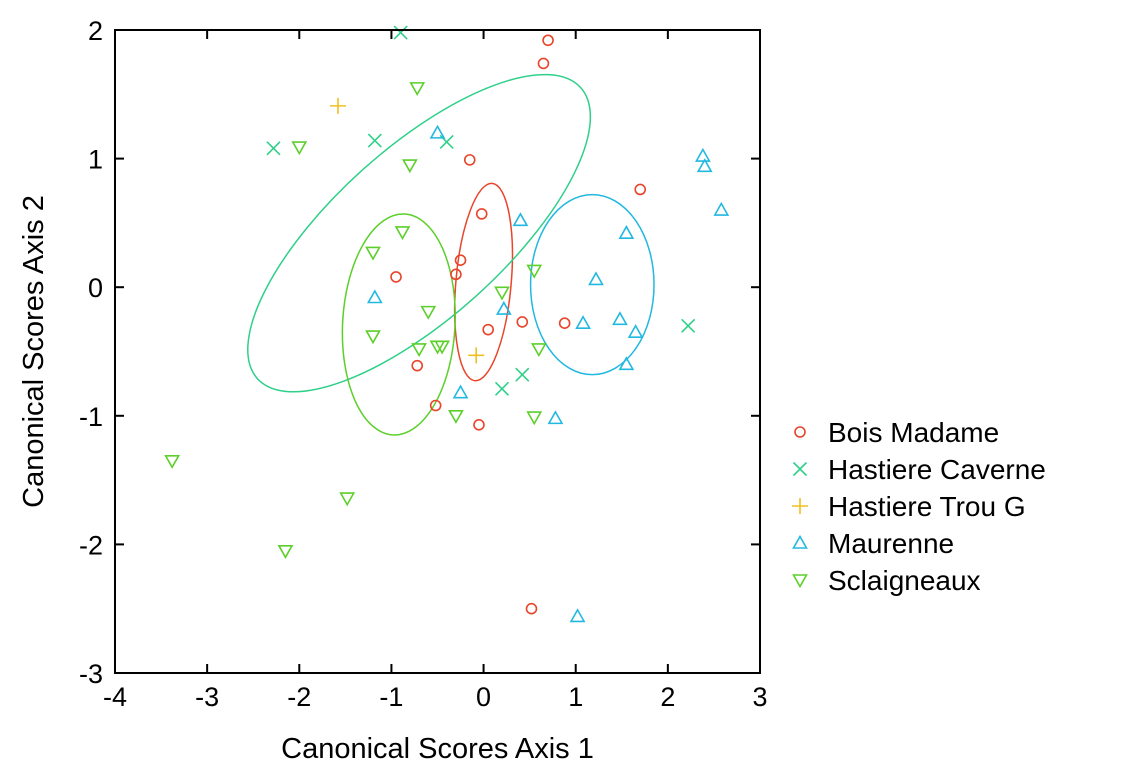 The width and height of the screenshot is (1125, 770). What do you see at coordinates (575, 697) in the screenshot?
I see `x-tick-label: 1` at bounding box center [575, 697].